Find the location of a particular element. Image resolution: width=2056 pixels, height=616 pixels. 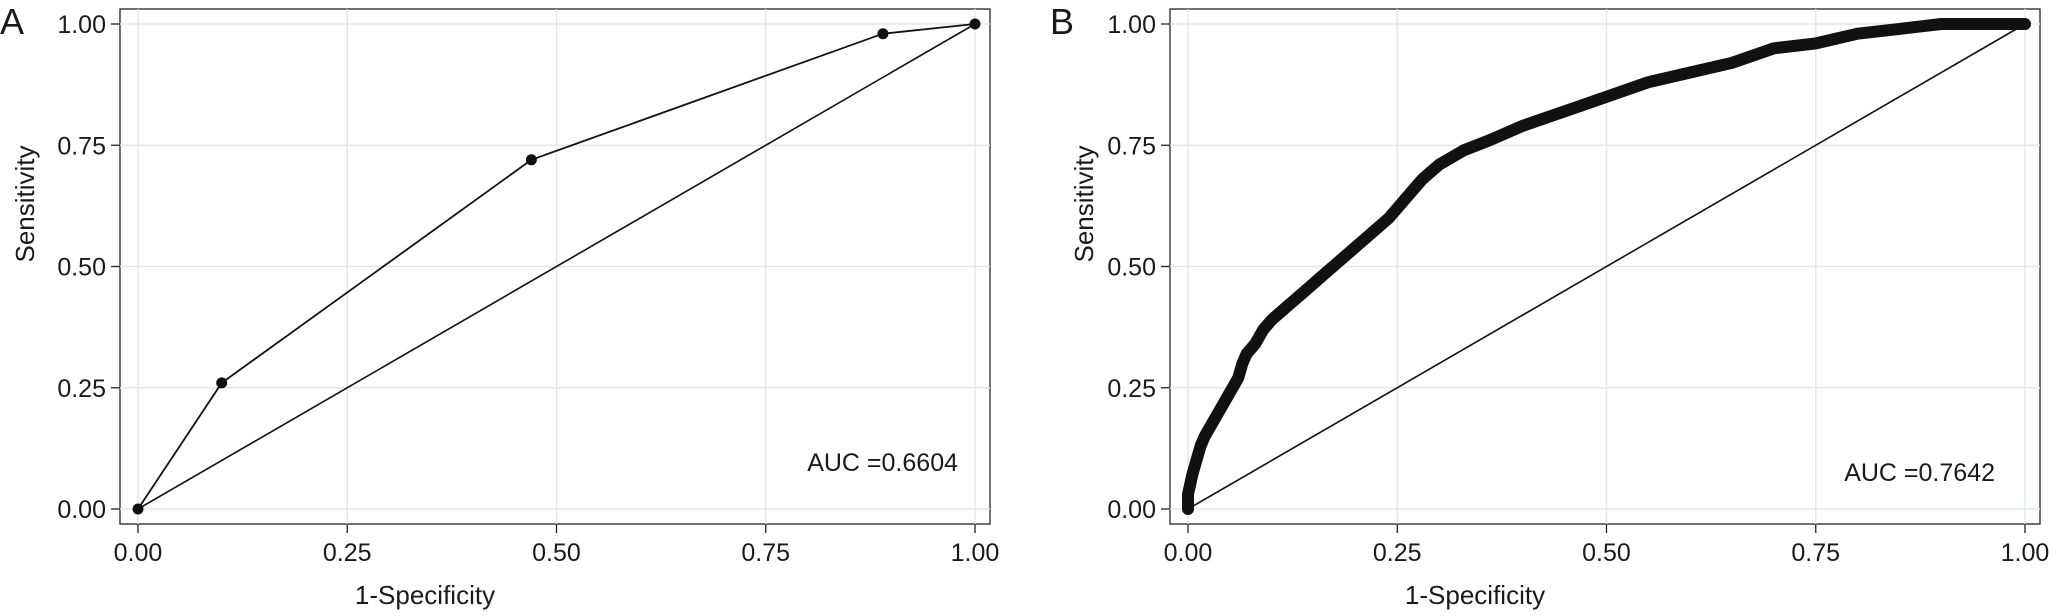

panel-letter-a: A is located at coordinates (12, 21).